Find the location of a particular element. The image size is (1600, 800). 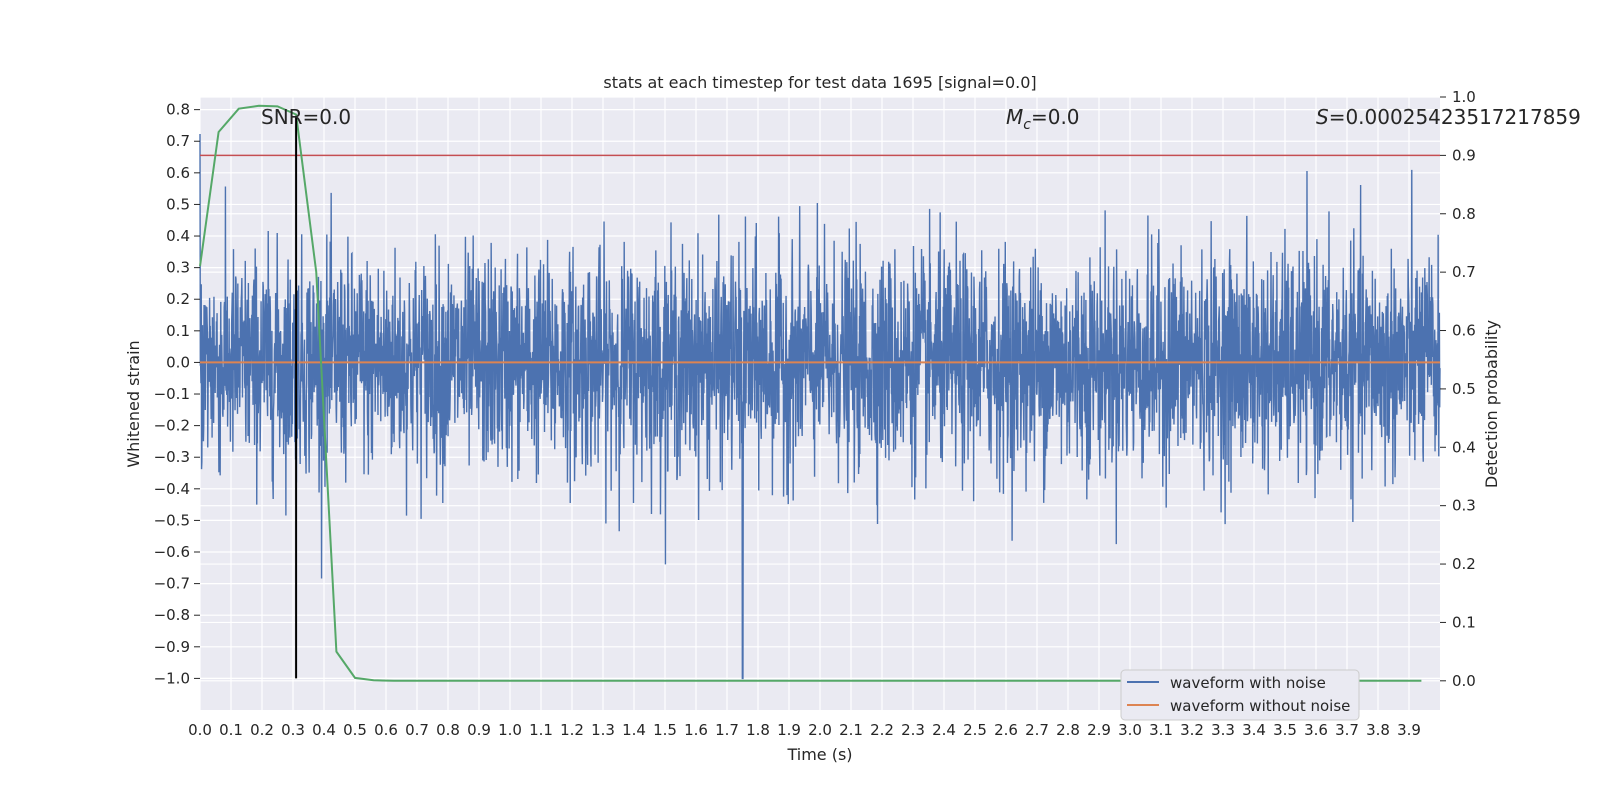

x-tick-label: 2.2 is located at coordinates (882, 730).